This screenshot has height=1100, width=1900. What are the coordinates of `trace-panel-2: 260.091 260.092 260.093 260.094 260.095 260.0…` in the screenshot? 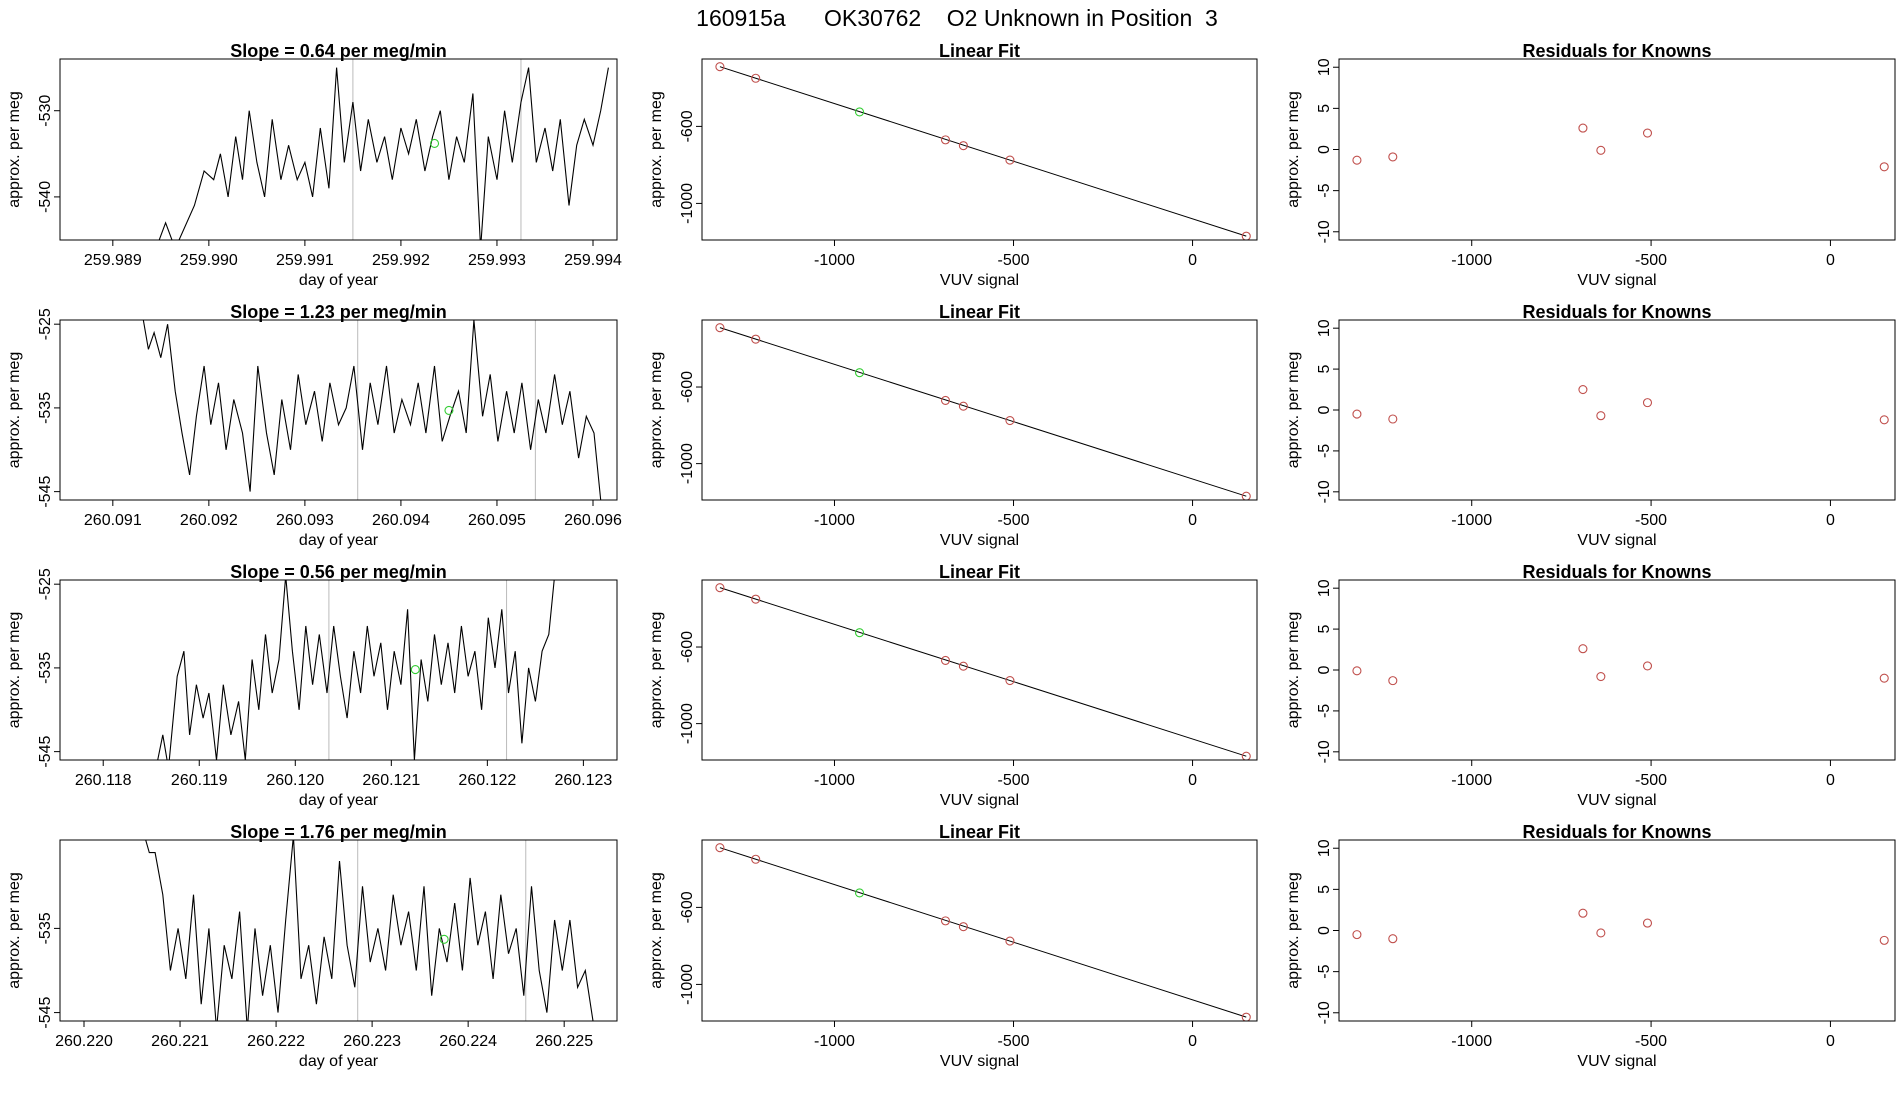 It's located at (314, 425).